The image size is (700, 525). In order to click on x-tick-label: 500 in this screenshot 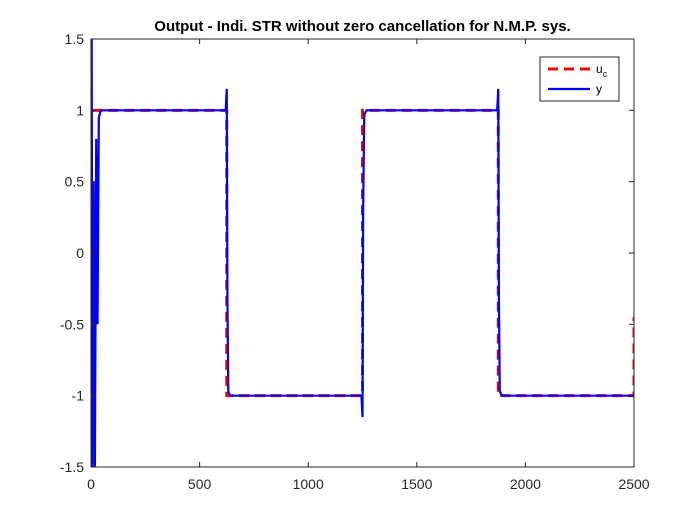, I will do `click(200, 484)`.